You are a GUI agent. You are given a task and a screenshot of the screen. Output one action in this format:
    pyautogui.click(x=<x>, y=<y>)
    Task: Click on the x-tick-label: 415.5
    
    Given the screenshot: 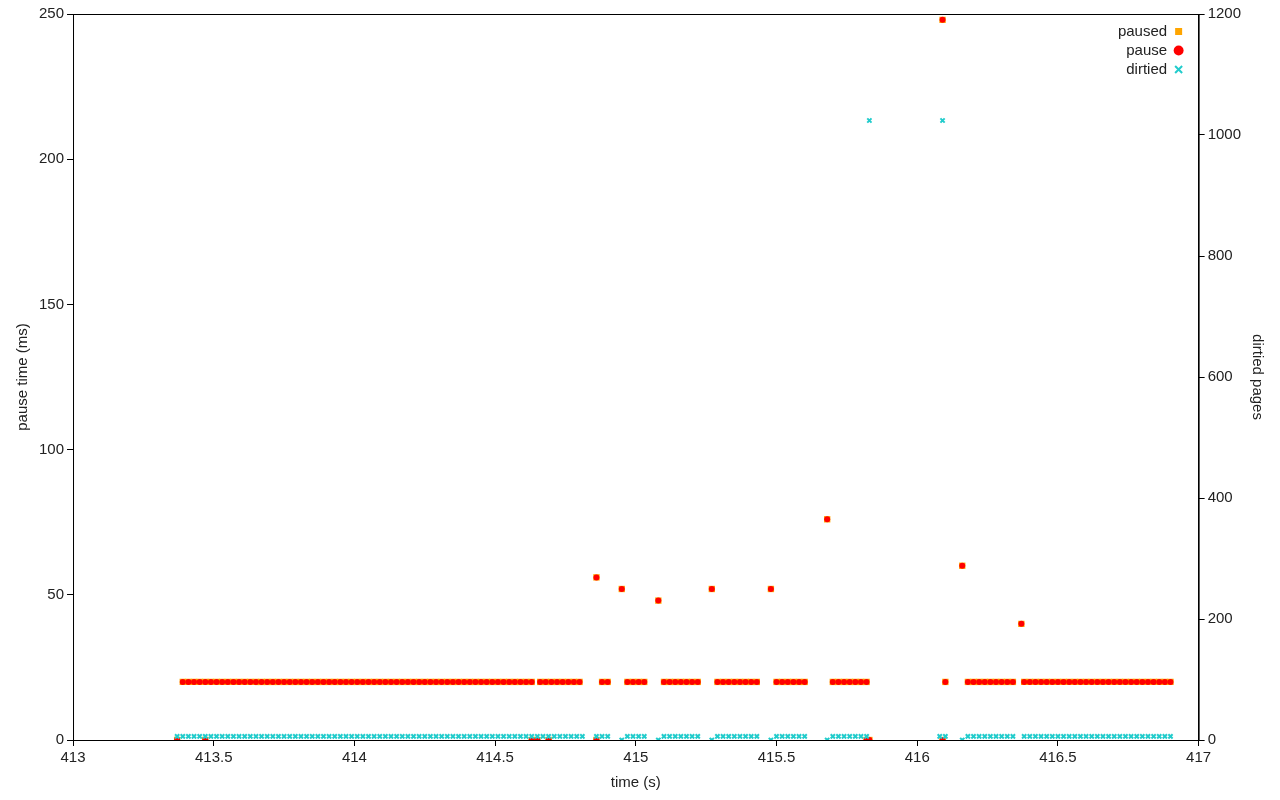 What is the action you would take?
    pyautogui.click(x=776, y=757)
    